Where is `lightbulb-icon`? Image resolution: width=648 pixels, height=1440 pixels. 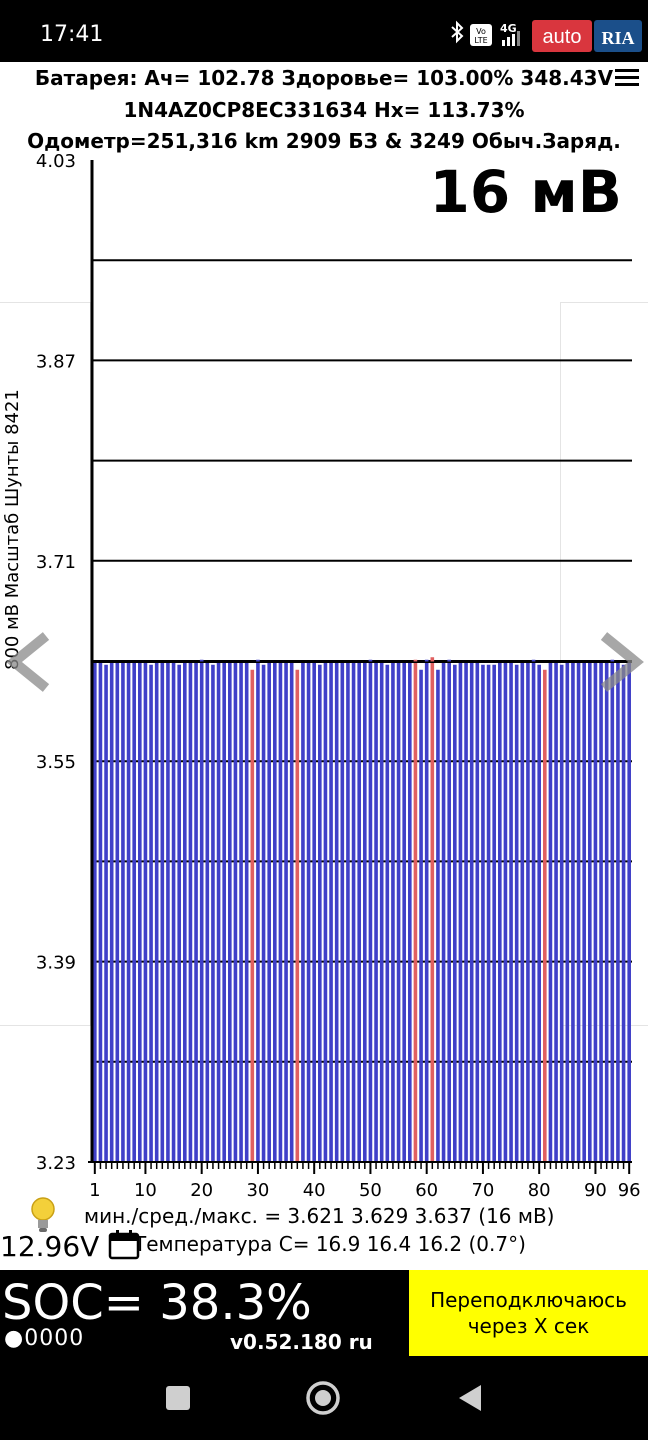
lightbulb-icon is located at coordinates (43, 1215).